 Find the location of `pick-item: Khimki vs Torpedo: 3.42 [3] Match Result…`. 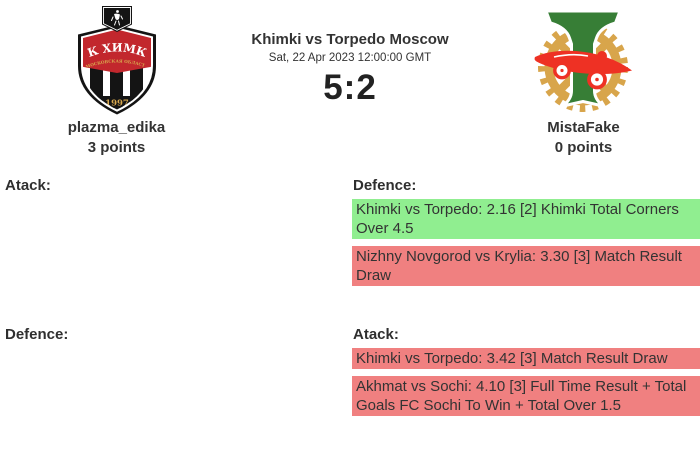

pick-item: Khimki vs Torpedo: 3.42 [3] Match Result… is located at coordinates (526, 358).